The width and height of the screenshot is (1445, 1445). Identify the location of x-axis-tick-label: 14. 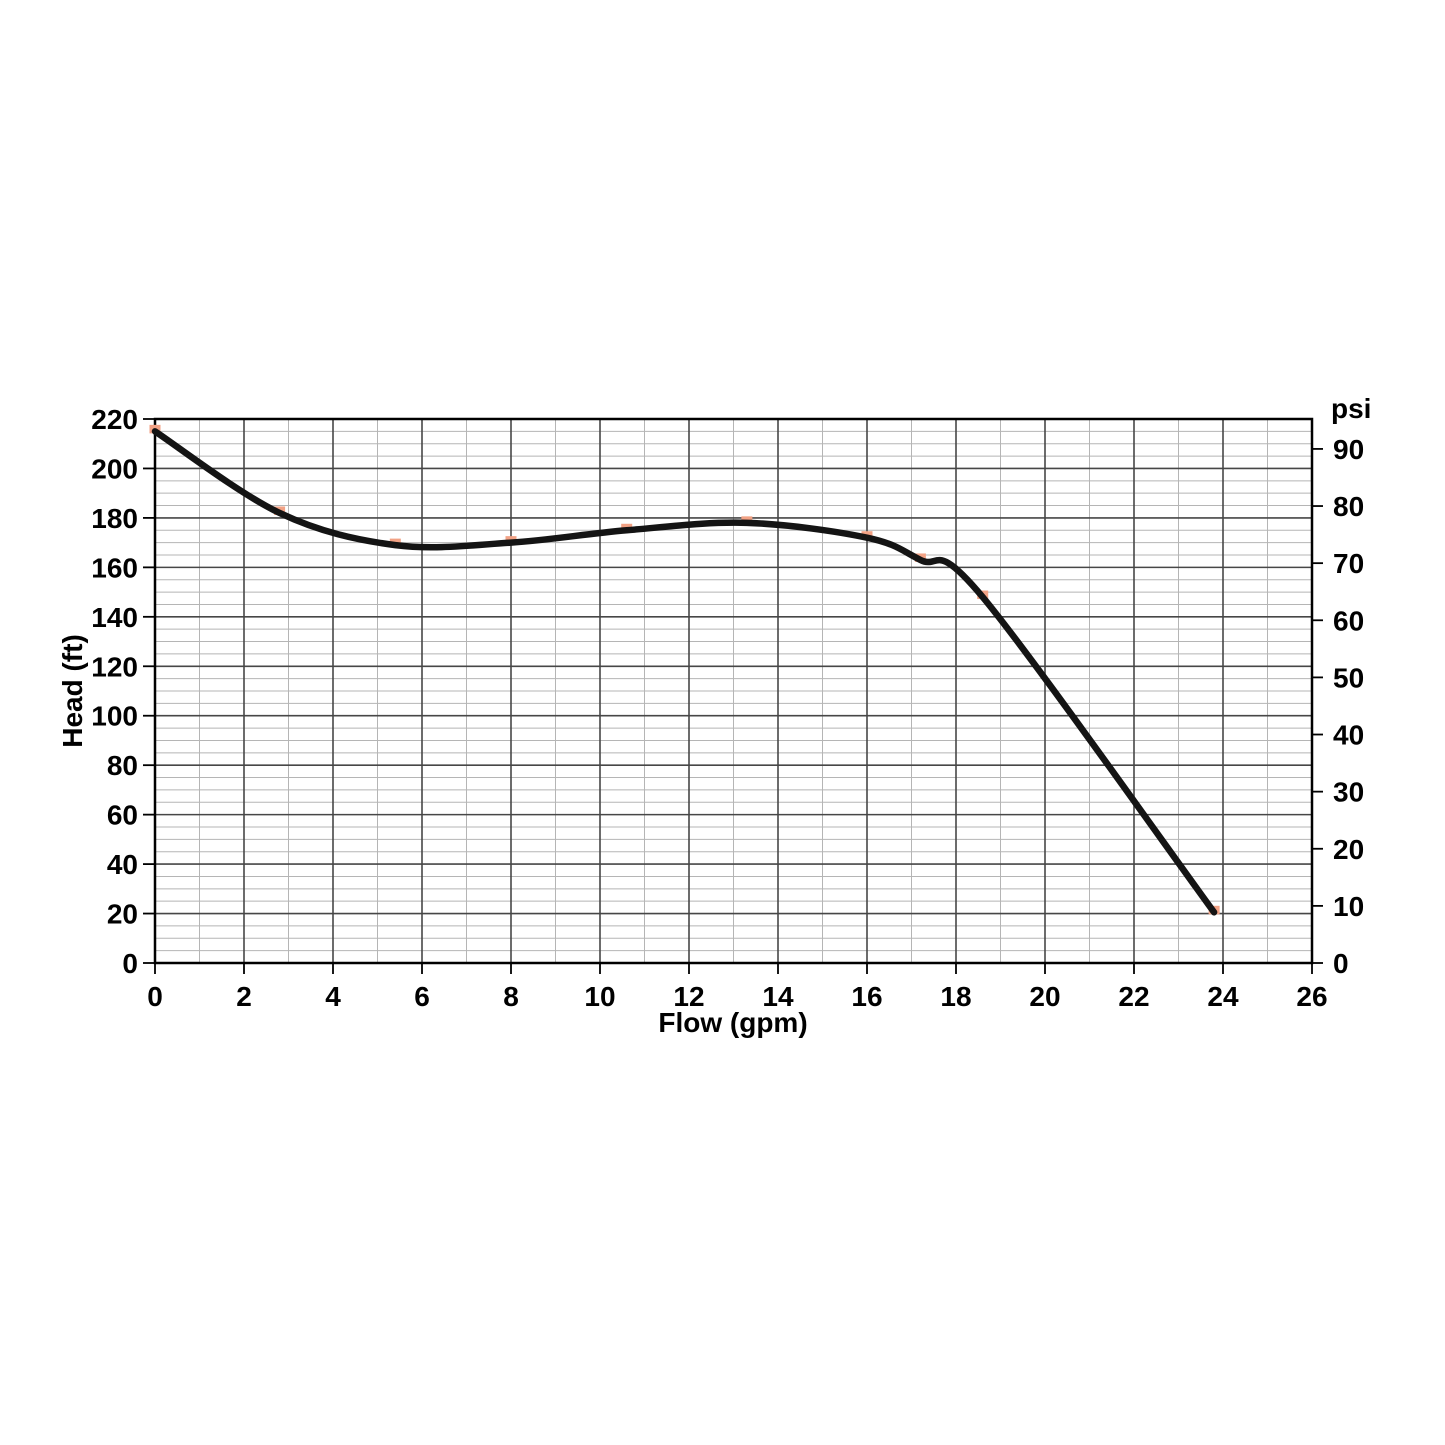
(778, 996).